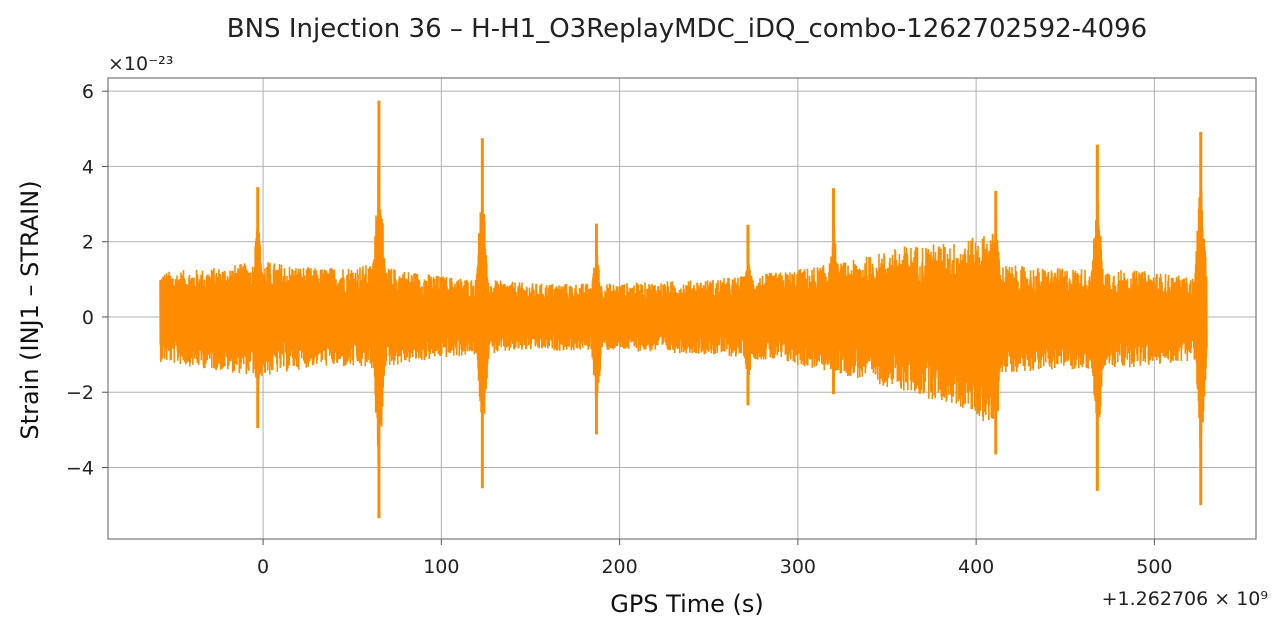 The height and width of the screenshot is (633, 1284). What do you see at coordinates (88, 243) in the screenshot?
I see `y-tick-label: 2` at bounding box center [88, 243].